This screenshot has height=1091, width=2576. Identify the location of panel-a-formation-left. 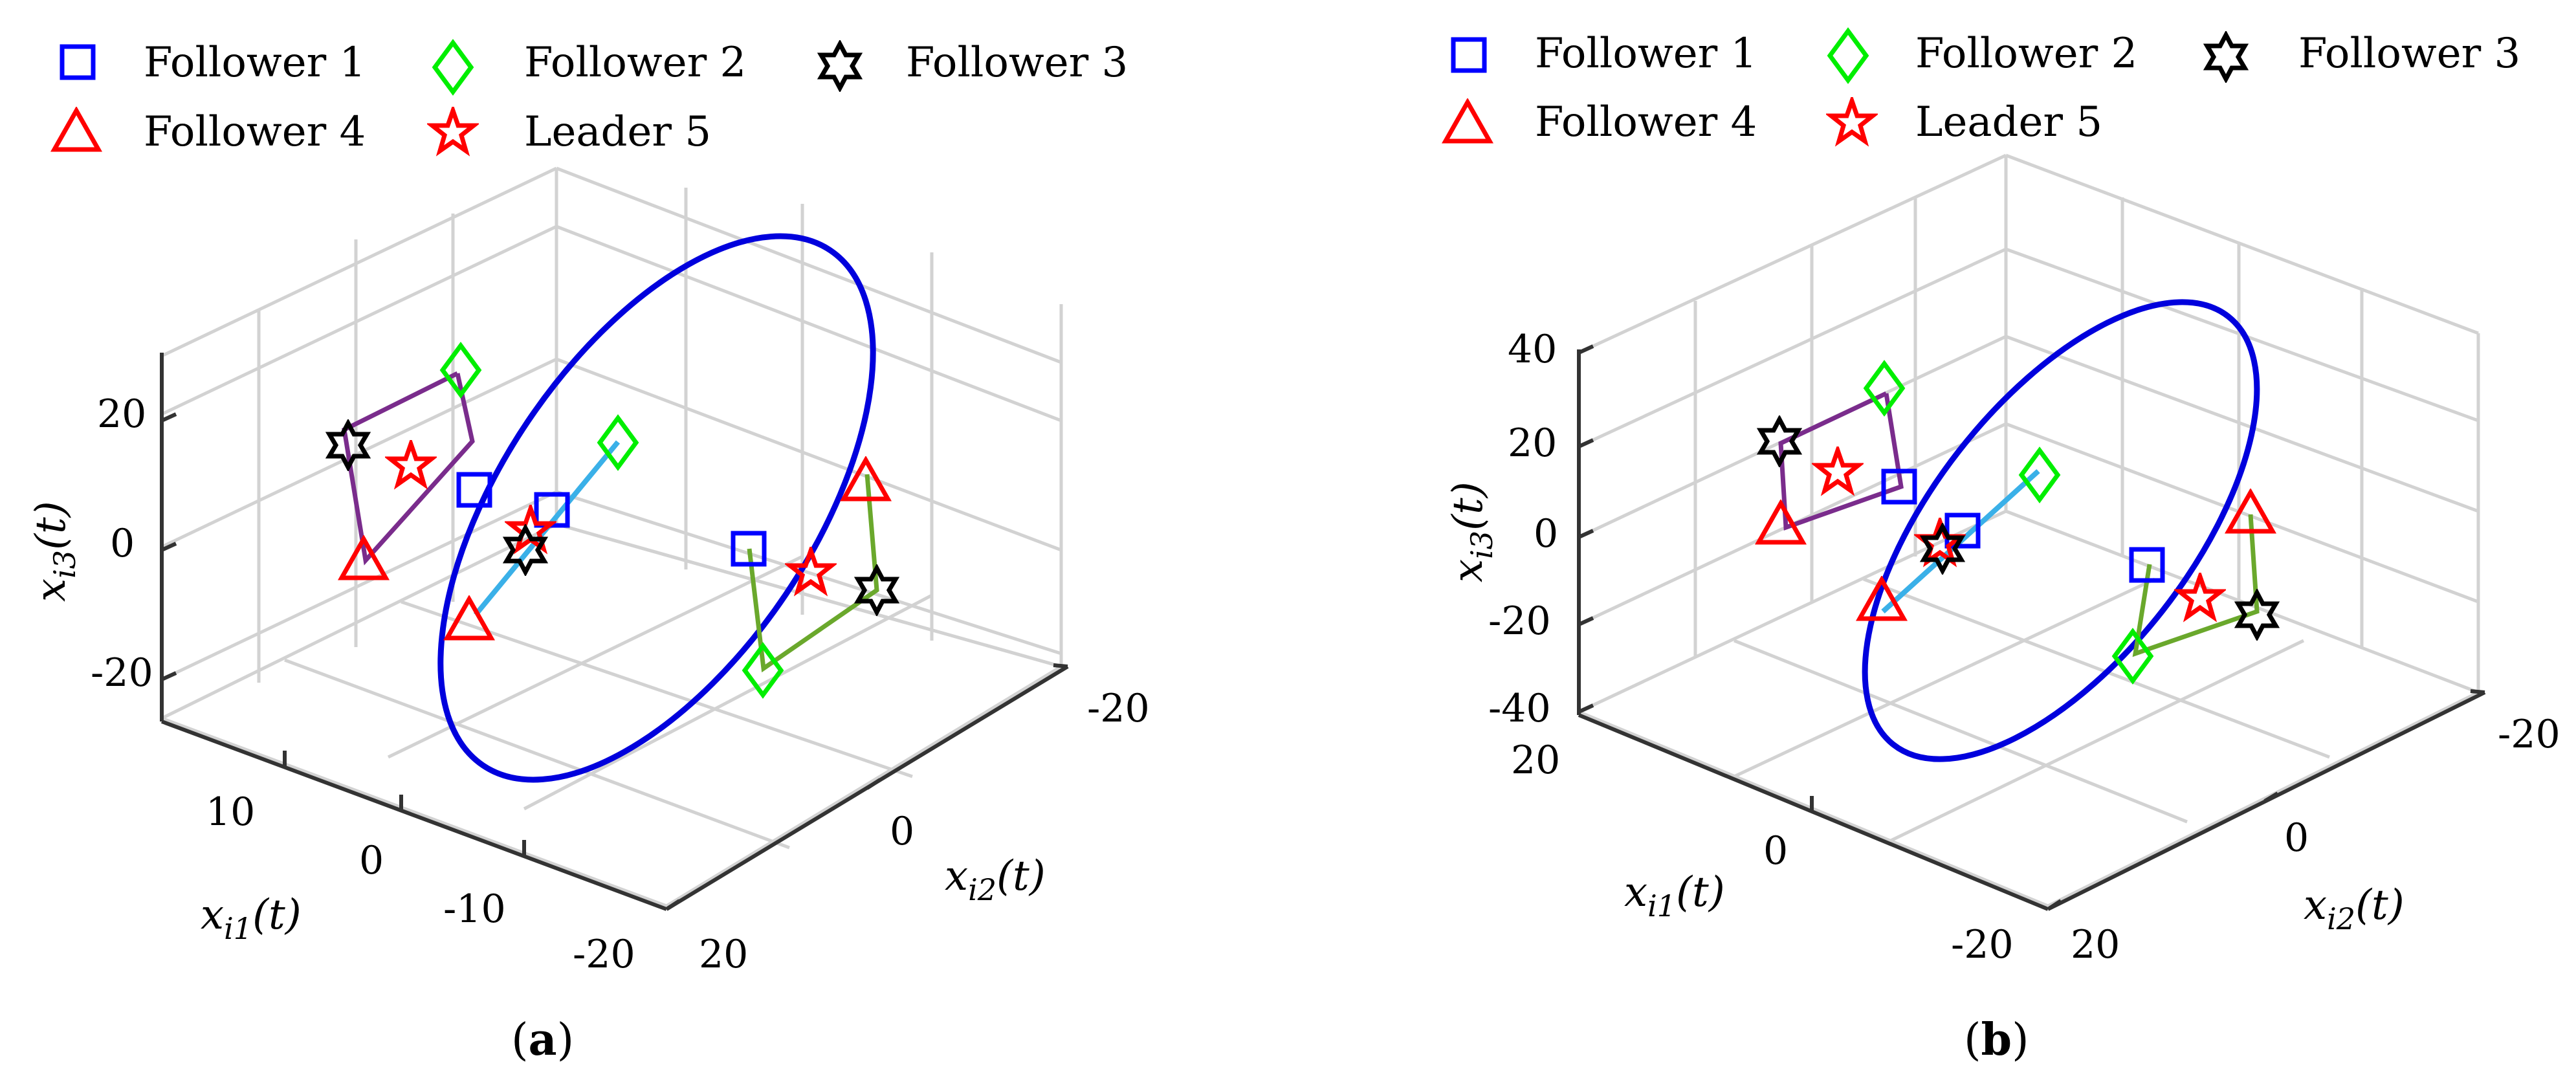
(408, 468).